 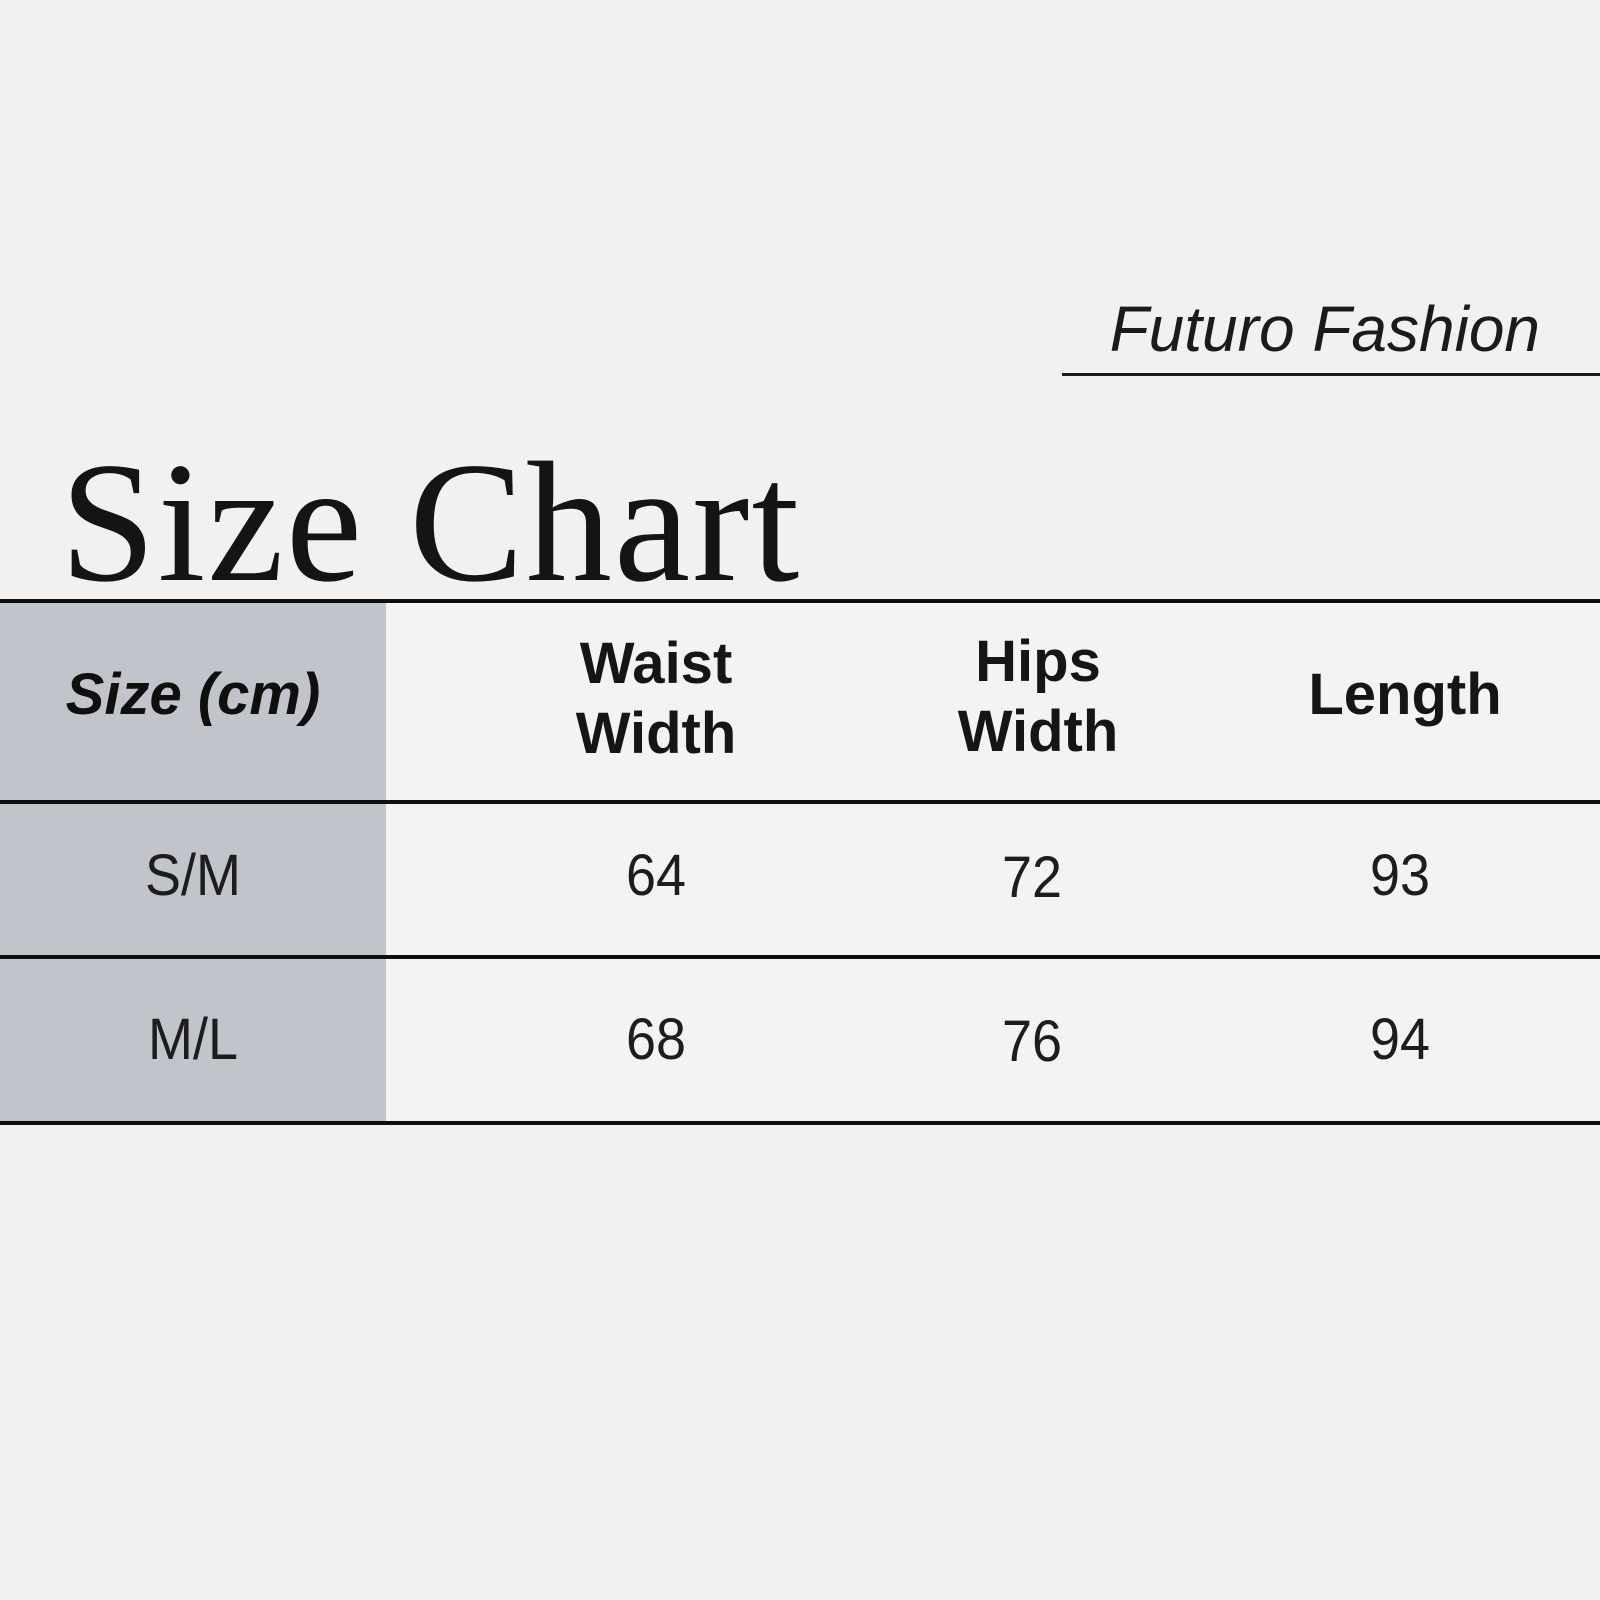 What do you see at coordinates (1331, 374) in the screenshot?
I see `brand-underline` at bounding box center [1331, 374].